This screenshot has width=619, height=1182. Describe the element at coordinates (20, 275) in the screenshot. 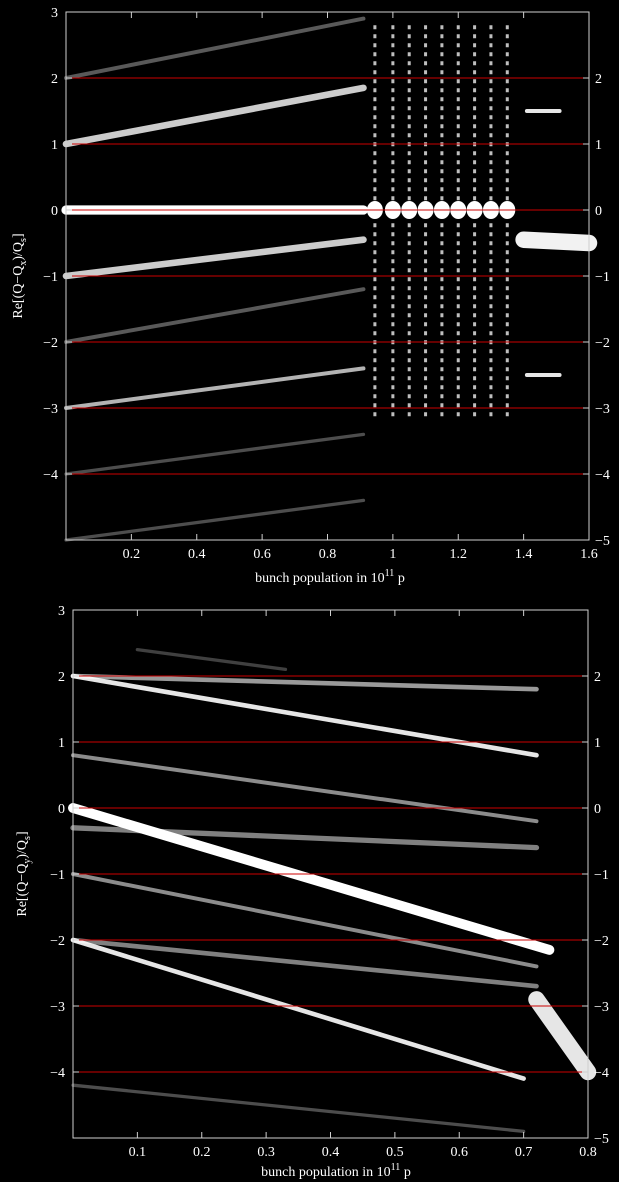

I see `y-axis-label: Re[(Q−Qx)/Qs]` at that location.